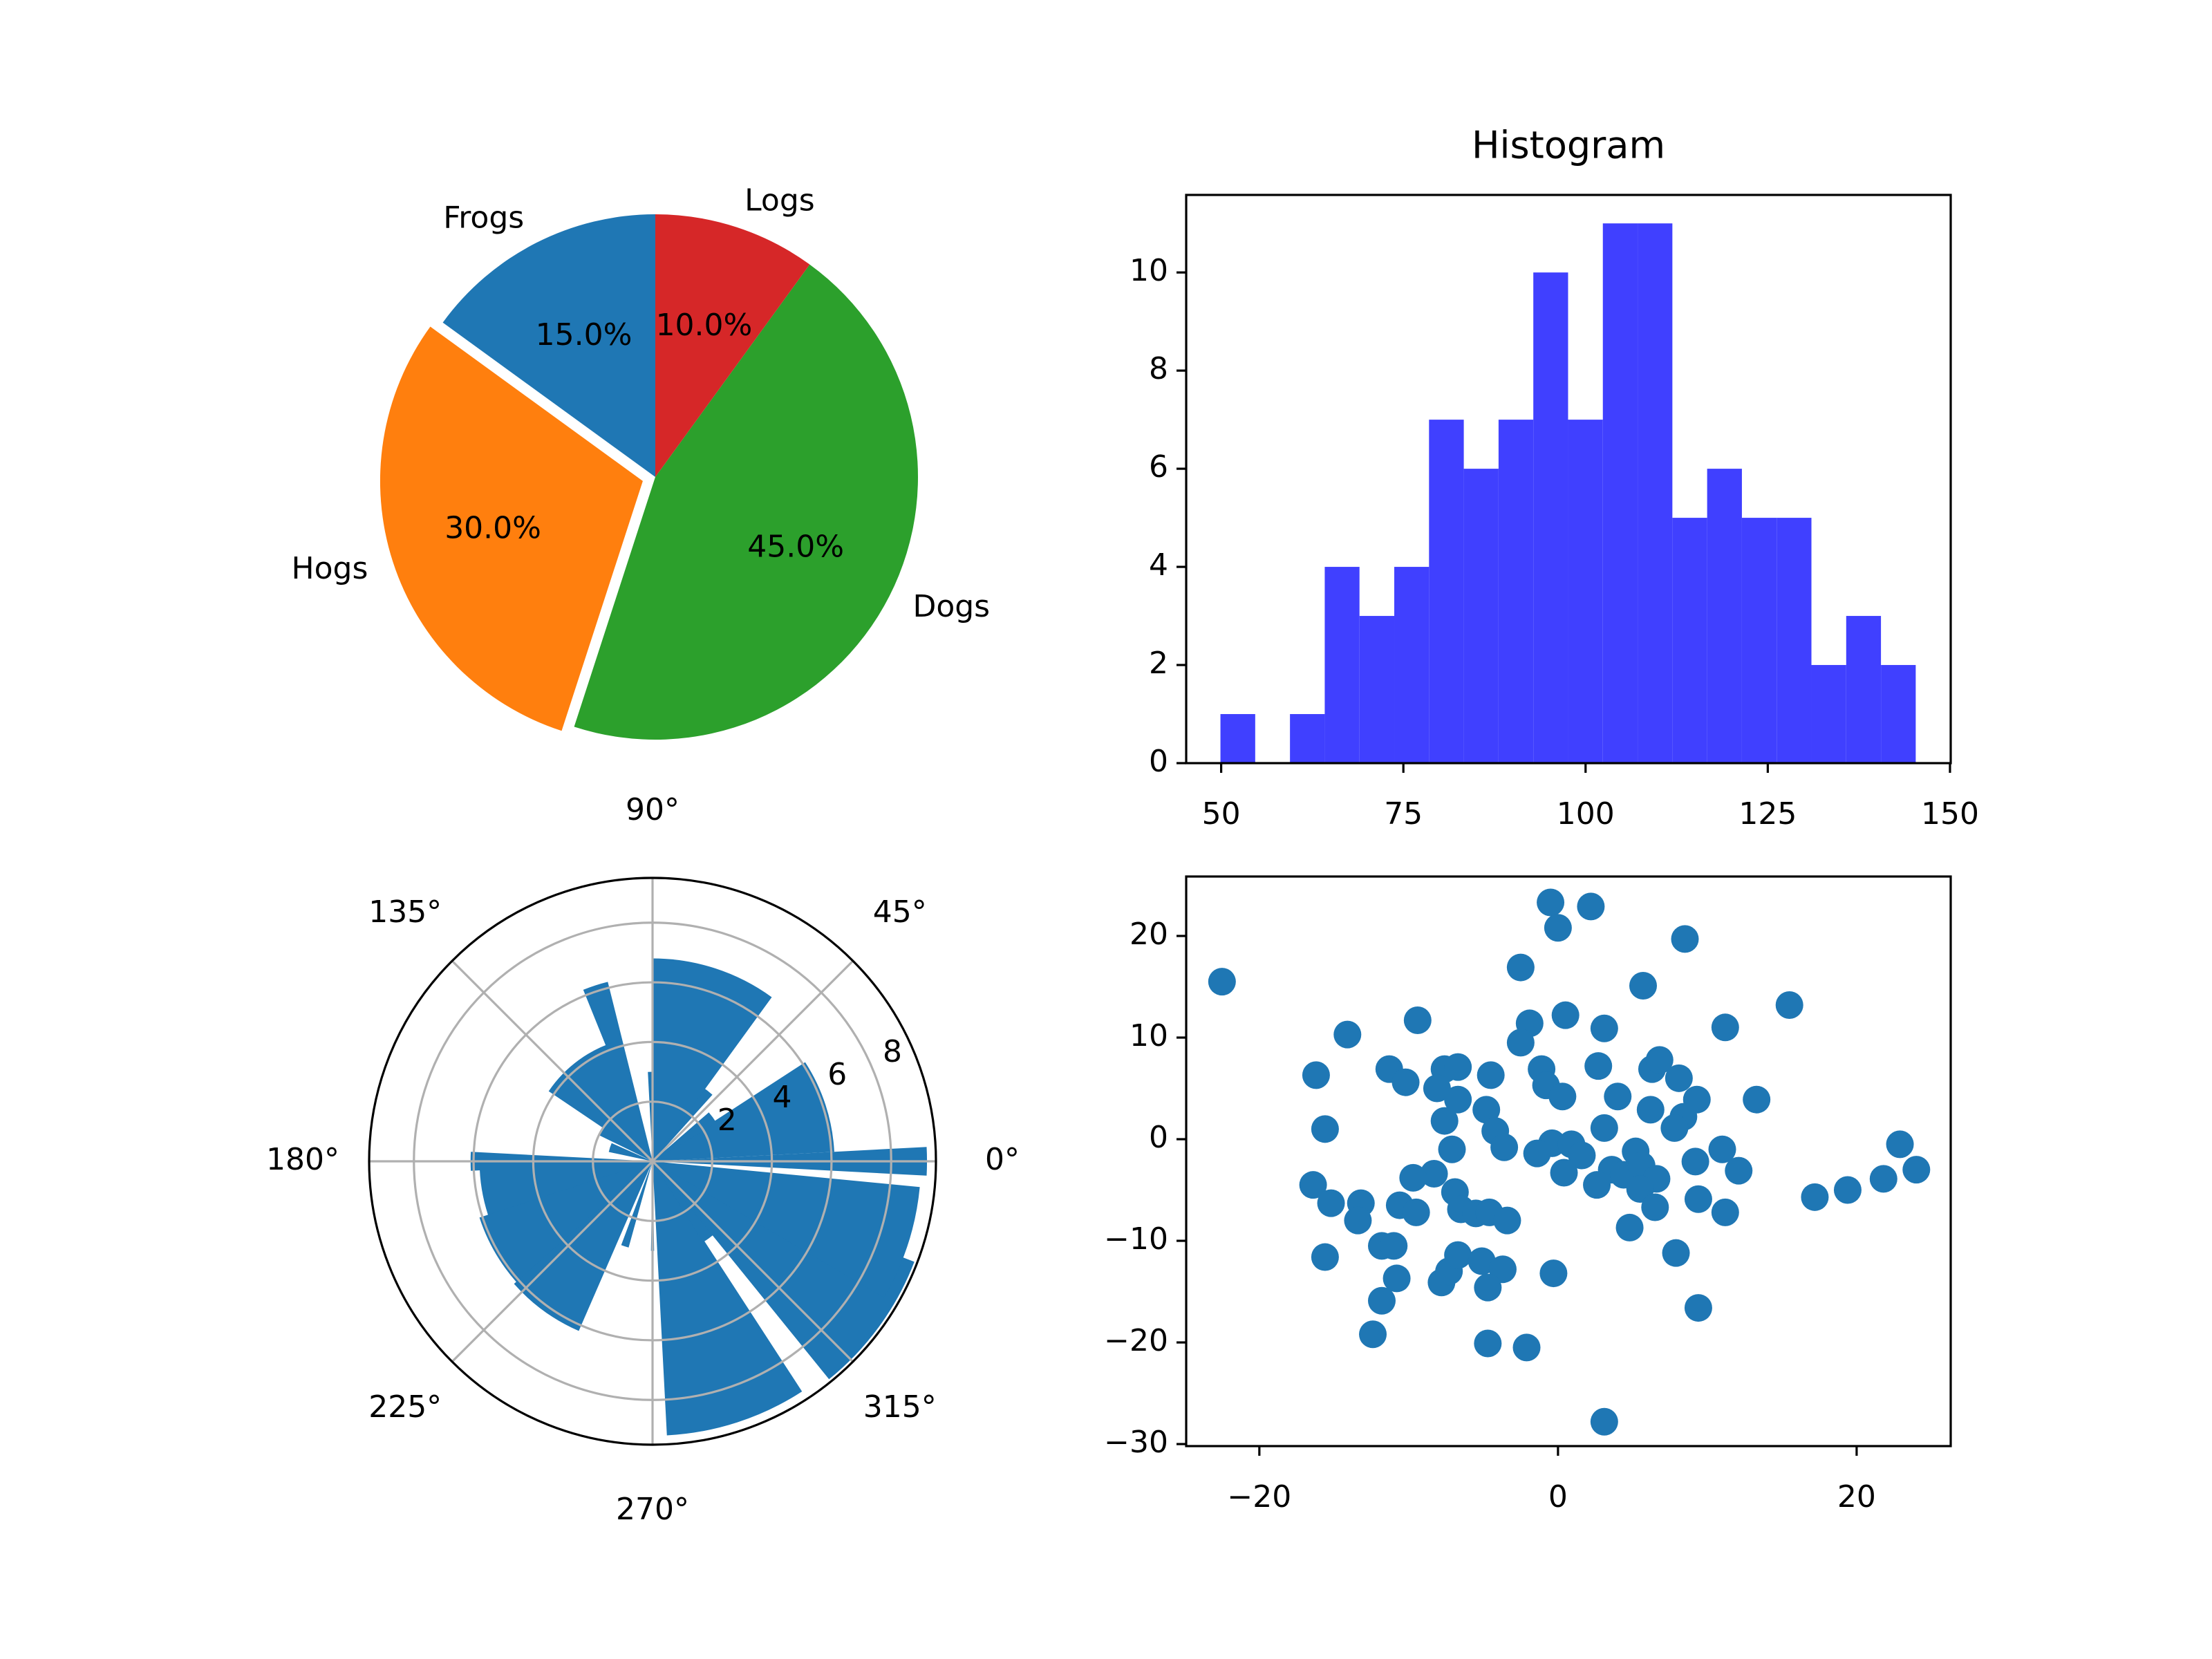 This screenshot has width=2212, height=1659. What do you see at coordinates (1002, 1159) in the screenshot?
I see `theta-tick-label: 0°` at bounding box center [1002, 1159].